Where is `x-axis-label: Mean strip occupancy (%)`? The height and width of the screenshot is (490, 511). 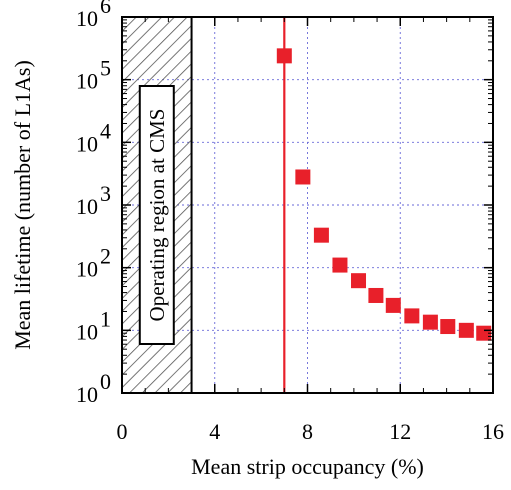
x-axis-label: Mean strip occupancy (%) is located at coordinates (307, 466).